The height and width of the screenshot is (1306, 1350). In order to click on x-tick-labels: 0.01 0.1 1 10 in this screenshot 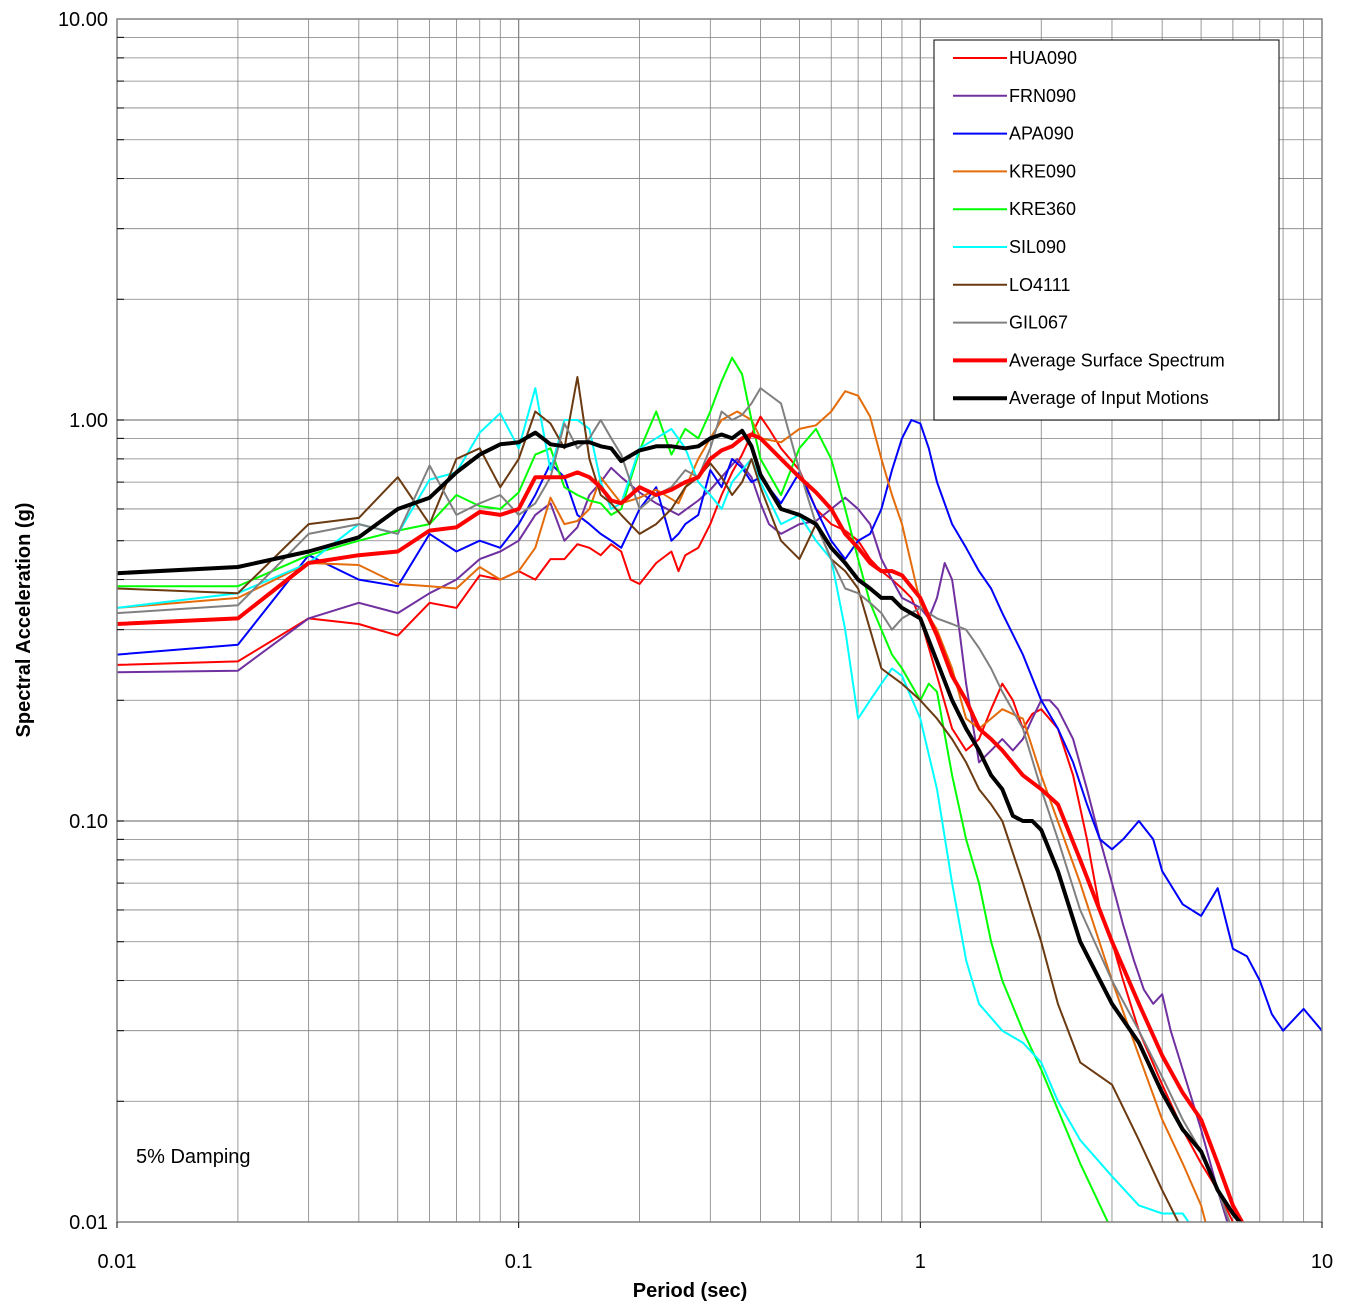, I will do `click(716, 1262)`.